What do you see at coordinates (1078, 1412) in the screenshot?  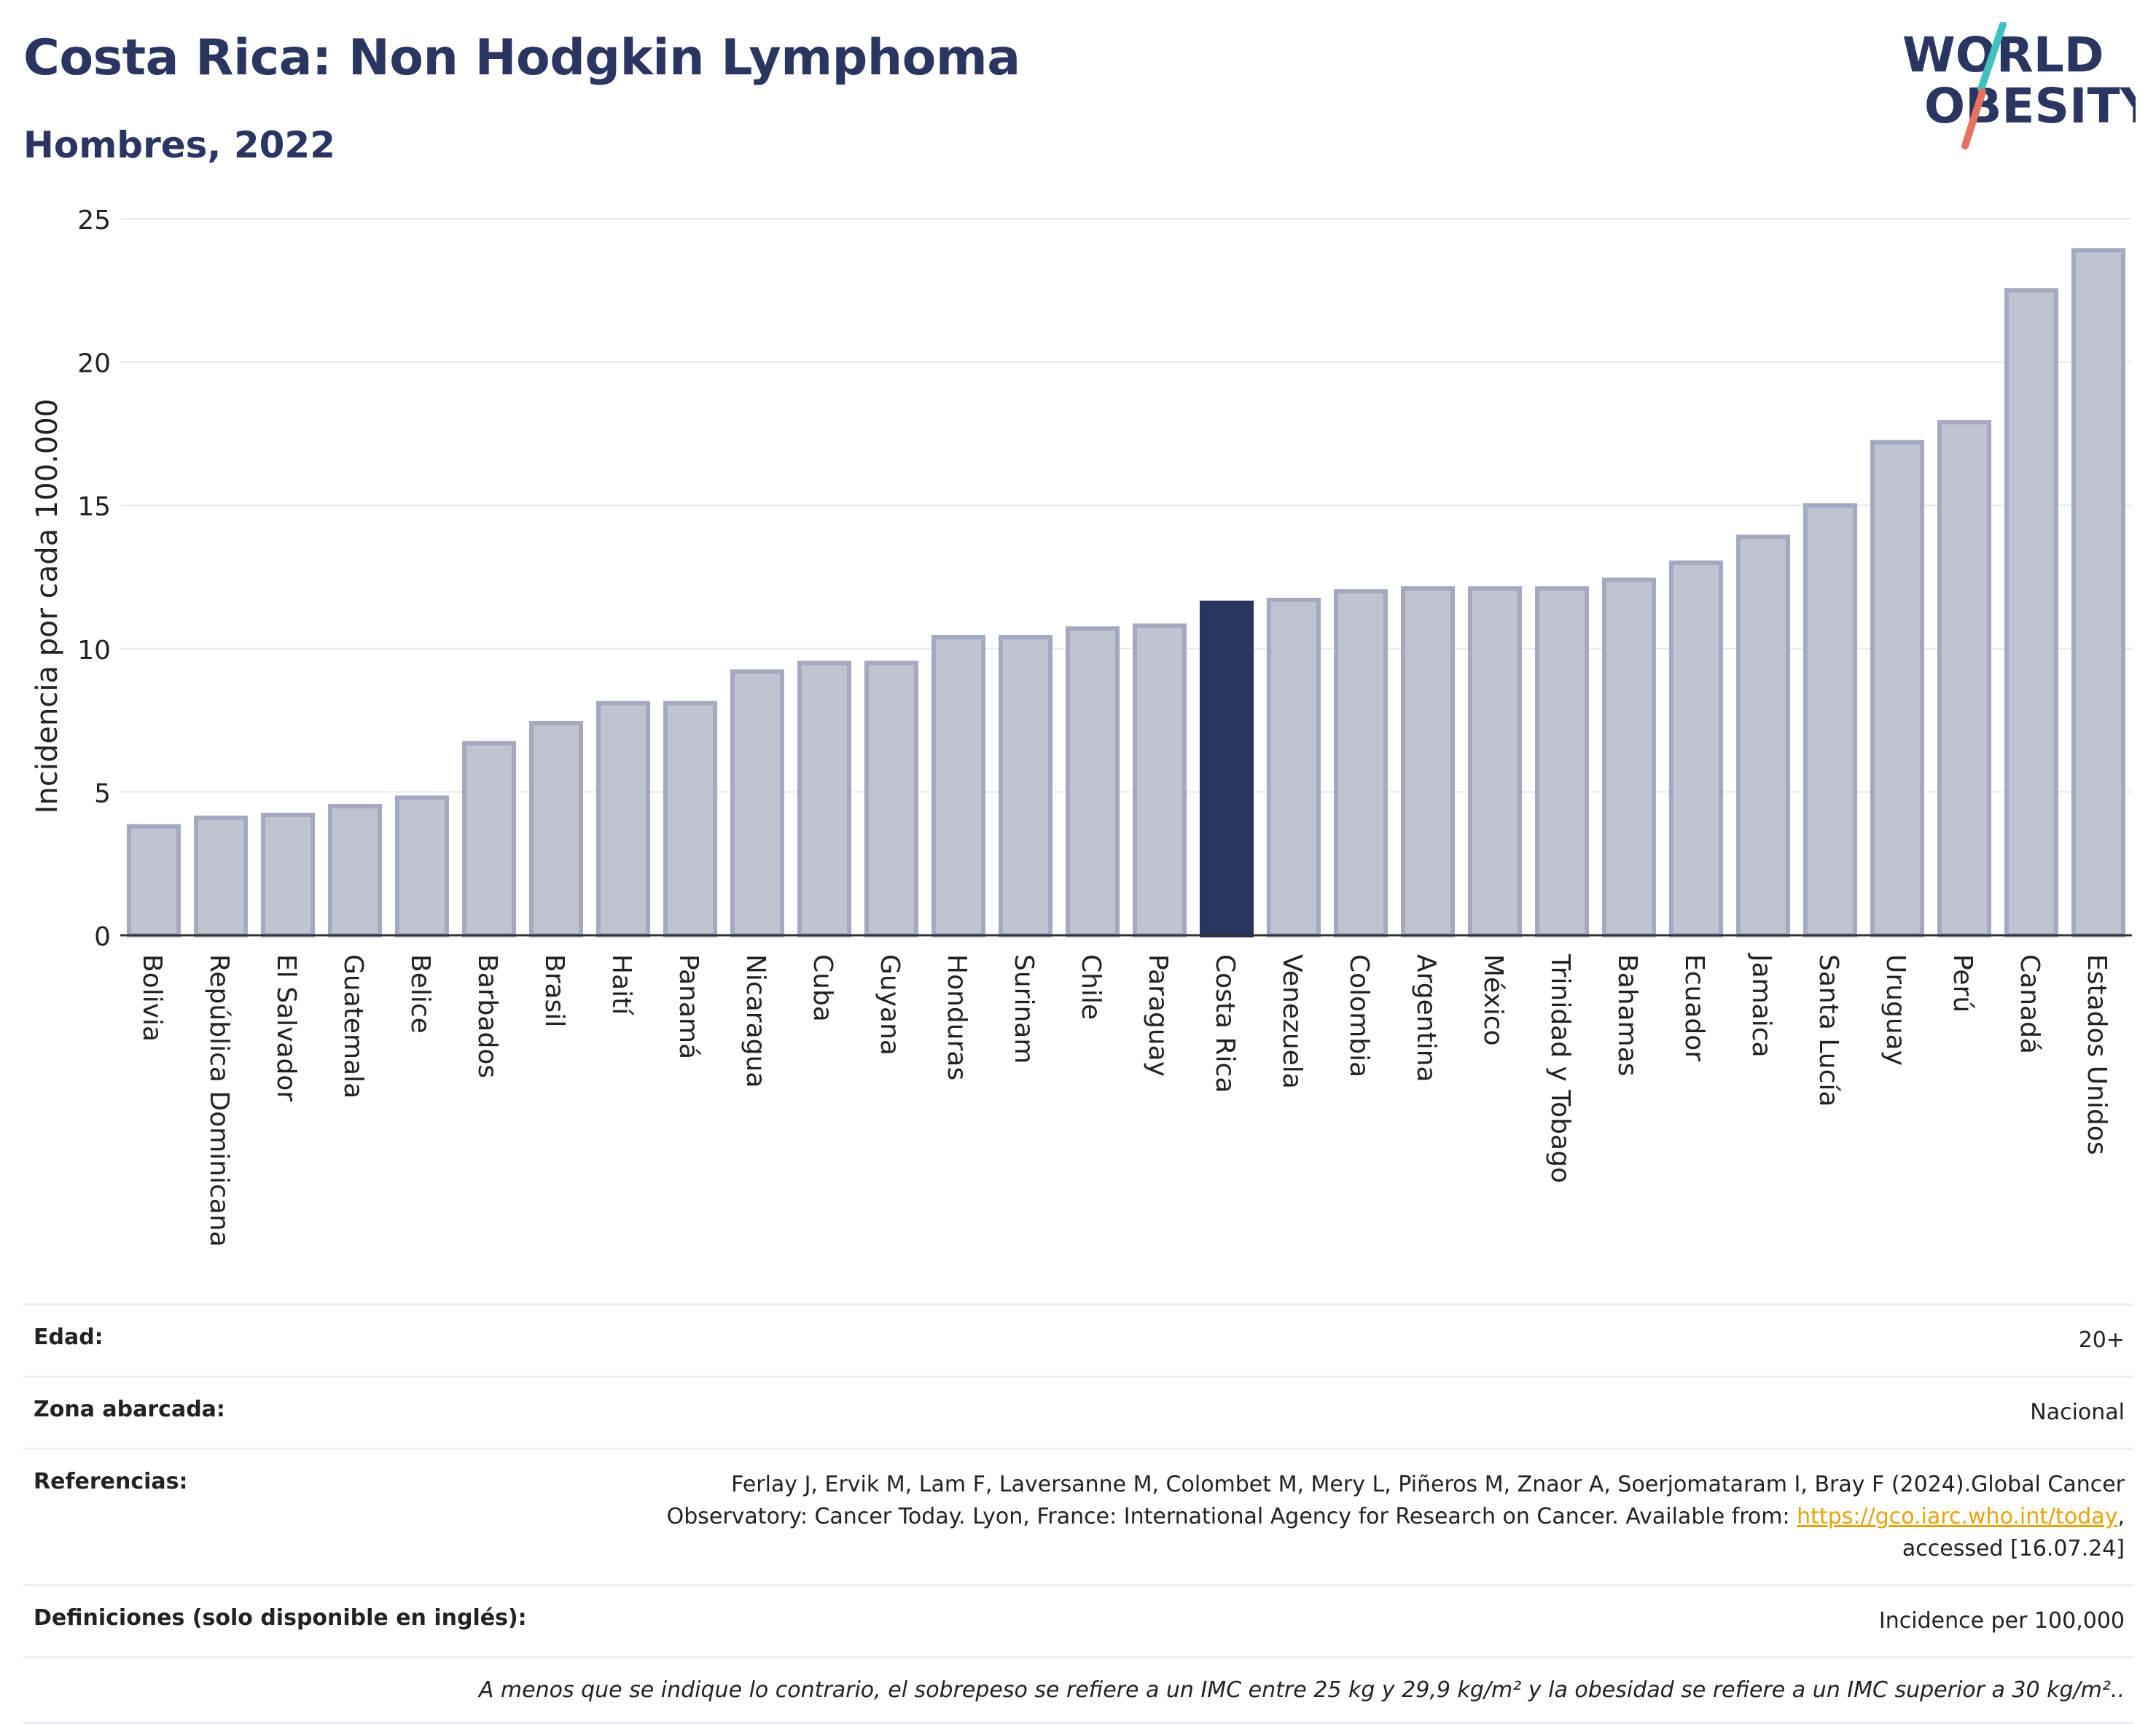 I see `info-row-zone: Zona abarcada: Nacional` at bounding box center [1078, 1412].